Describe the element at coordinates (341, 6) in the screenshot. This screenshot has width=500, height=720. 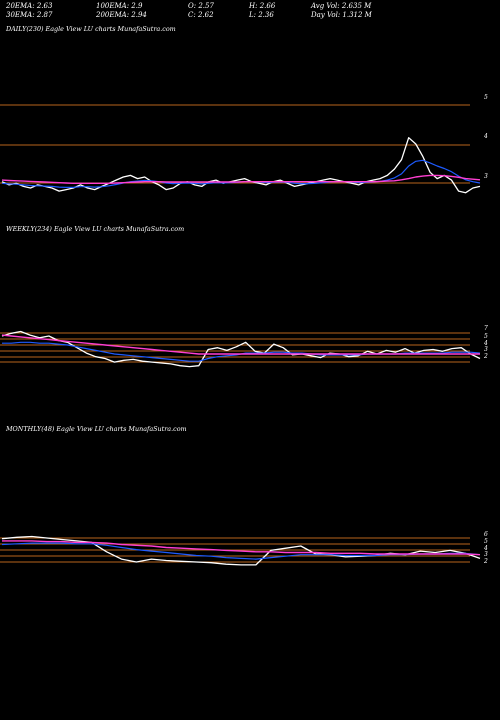
I see `stat-avg-vol: Avg Vol: 2.635 M` at that location.